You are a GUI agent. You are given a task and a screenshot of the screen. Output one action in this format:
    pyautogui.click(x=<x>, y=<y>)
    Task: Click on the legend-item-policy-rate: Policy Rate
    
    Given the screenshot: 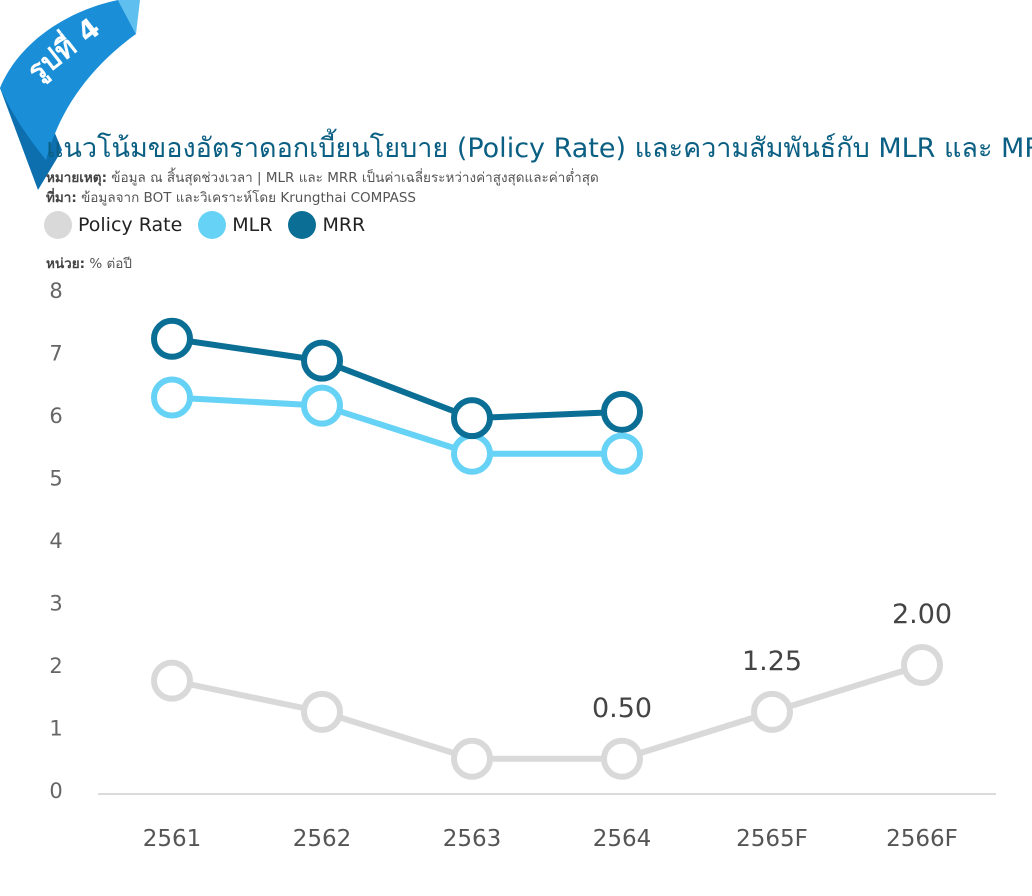 What is the action you would take?
    pyautogui.click(x=113, y=225)
    